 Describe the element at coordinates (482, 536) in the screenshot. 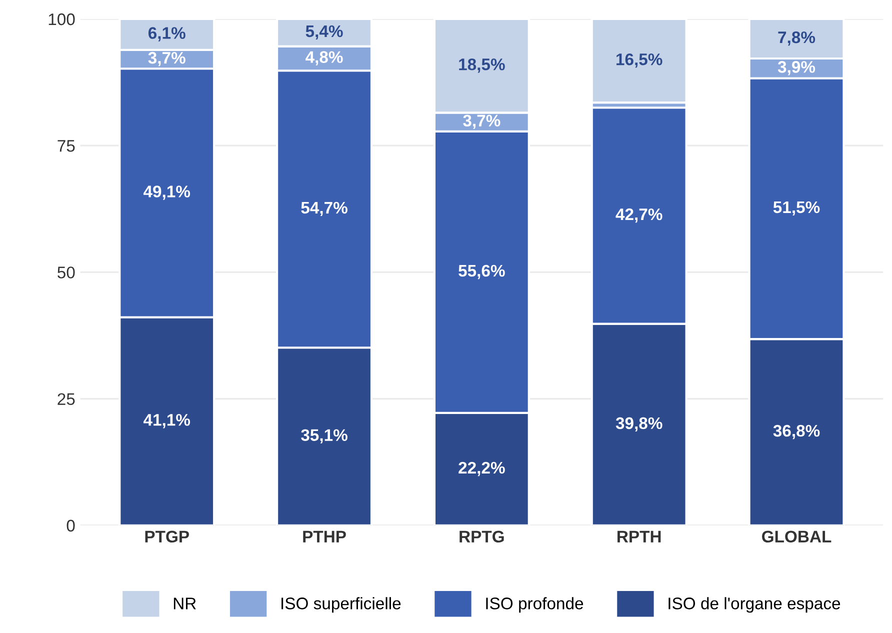

I see `x-tick-label: RPTG` at that location.